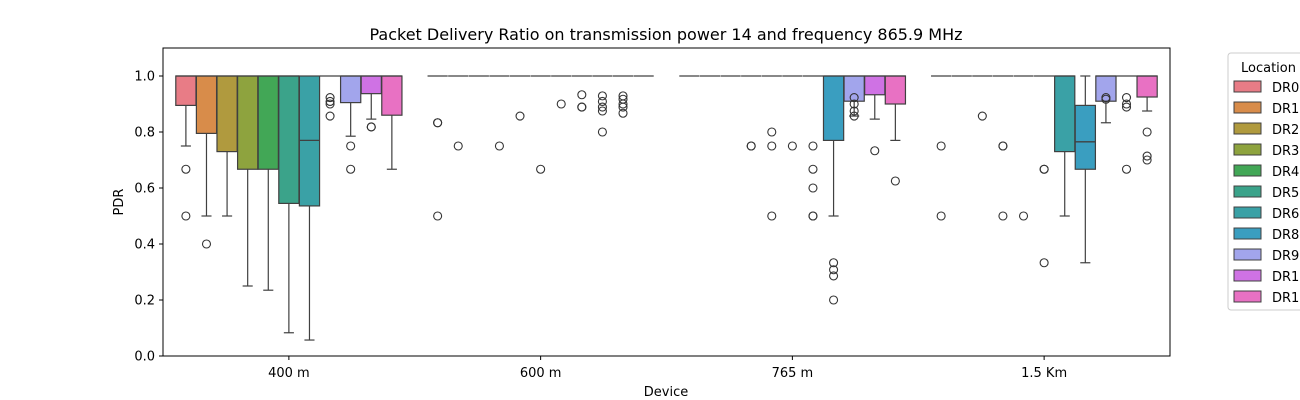  Describe the element at coordinates (1285, 172) in the screenshot. I see `legend-label: DR4` at that location.